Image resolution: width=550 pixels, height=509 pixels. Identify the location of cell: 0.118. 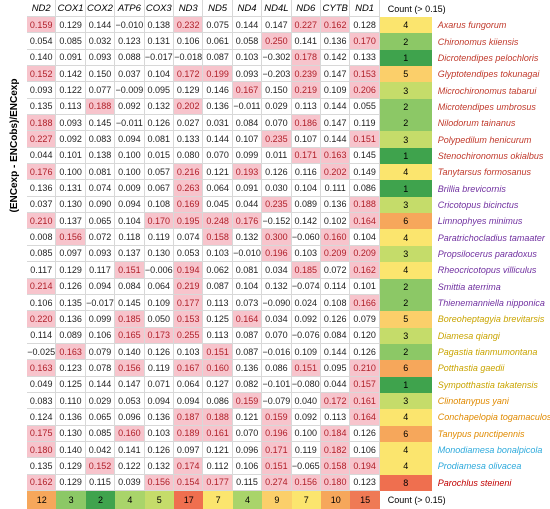
(130, 237).